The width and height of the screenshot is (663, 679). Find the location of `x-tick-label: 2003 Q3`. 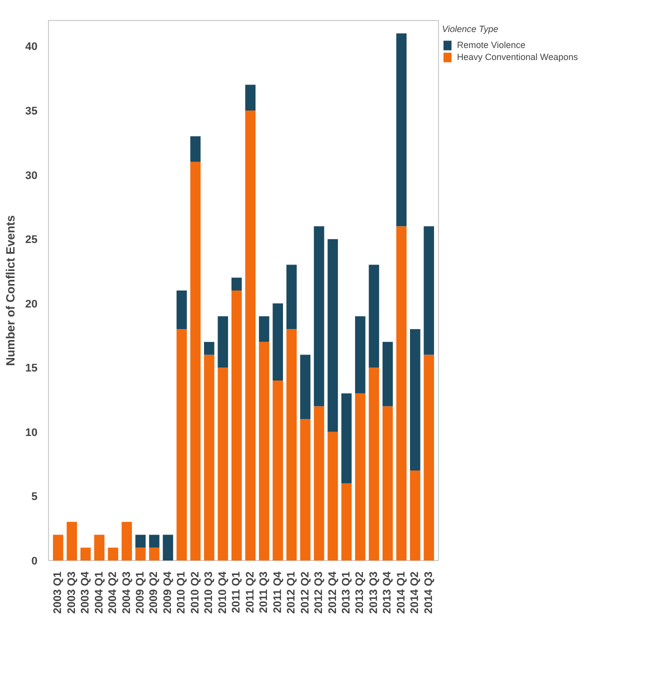

x-tick-label: 2003 Q3 is located at coordinates (72, 593).